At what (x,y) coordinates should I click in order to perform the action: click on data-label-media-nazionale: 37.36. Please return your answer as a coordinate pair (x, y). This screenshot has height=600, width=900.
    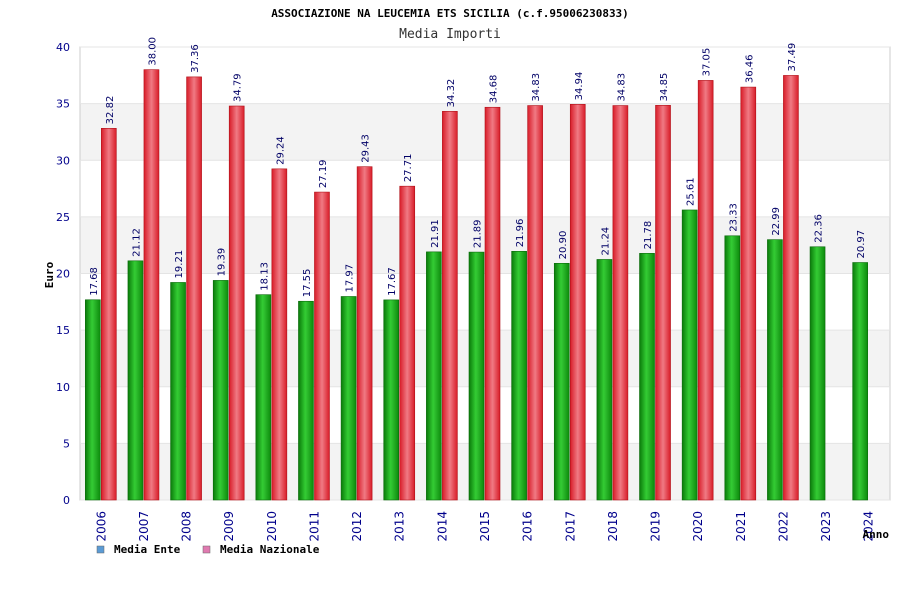
    Looking at the image, I should click on (195, 58).